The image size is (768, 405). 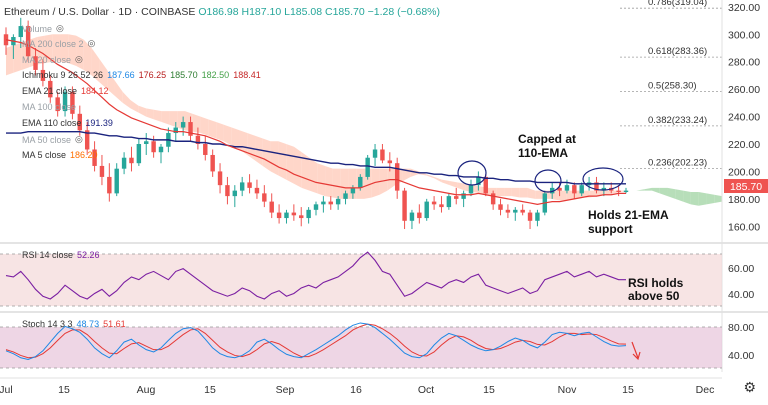 What do you see at coordinates (677, 4) in the screenshot?
I see `fib-label: 0.786(319.04)` at bounding box center [677, 4].